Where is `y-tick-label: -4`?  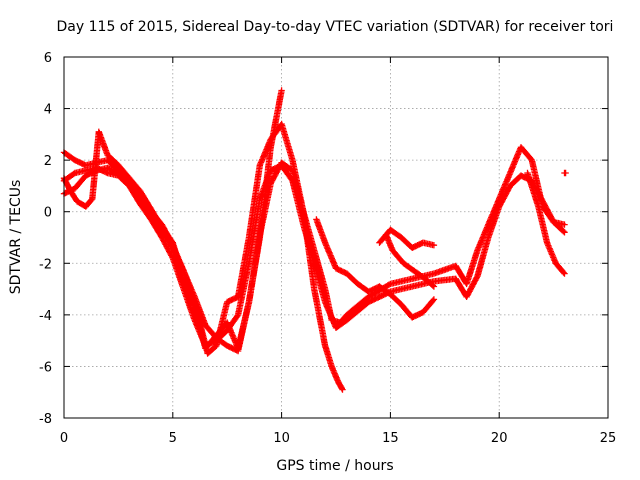
y-tick-label: -4 is located at coordinates (45, 316).